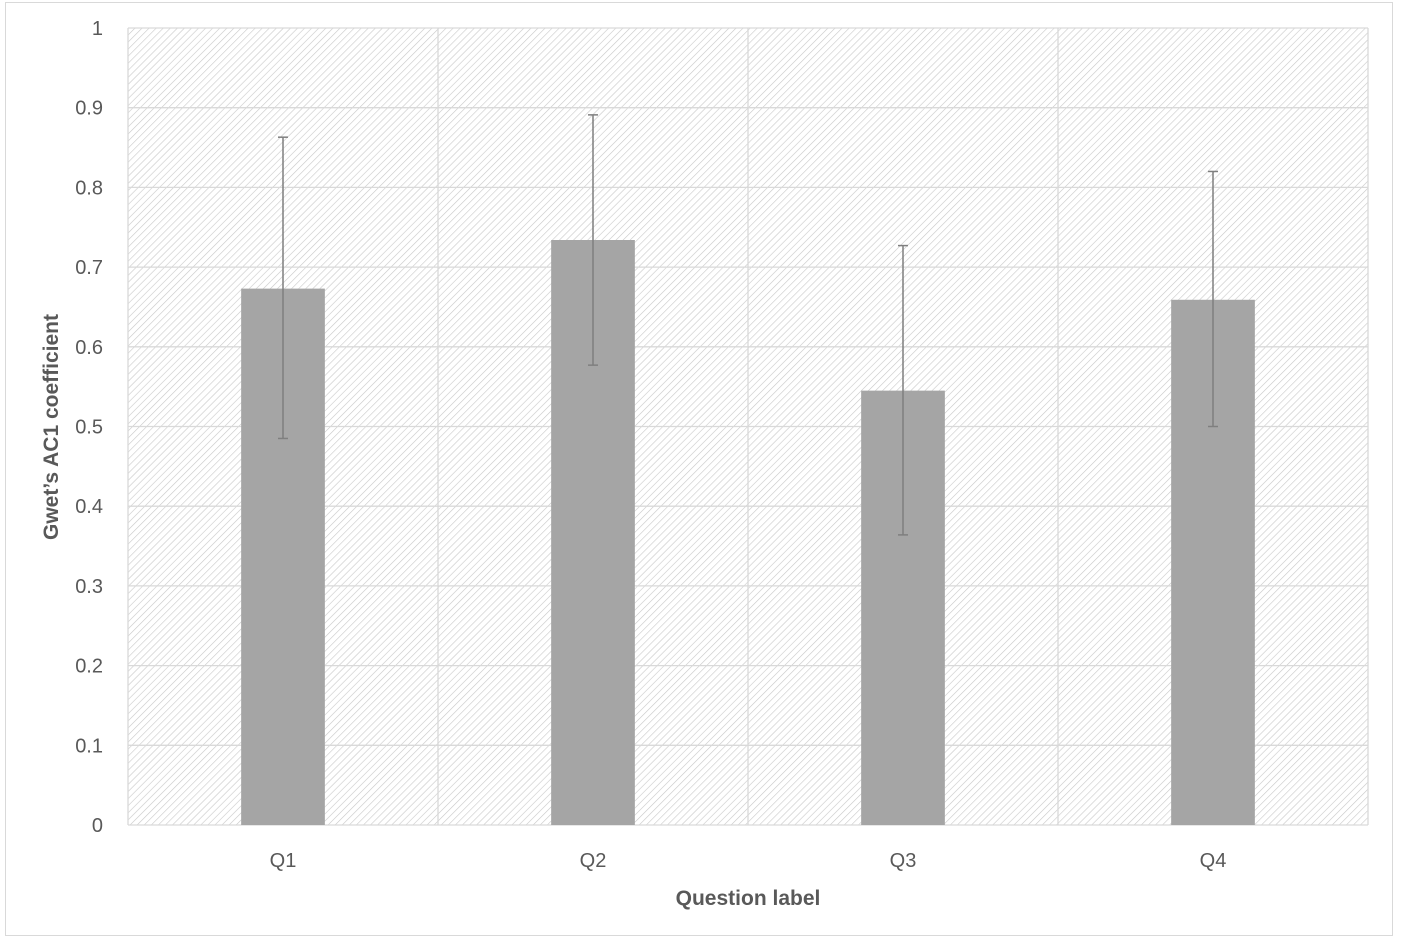 The image size is (1408, 939). I want to click on y-tick-label: 0.7, so click(89, 268).